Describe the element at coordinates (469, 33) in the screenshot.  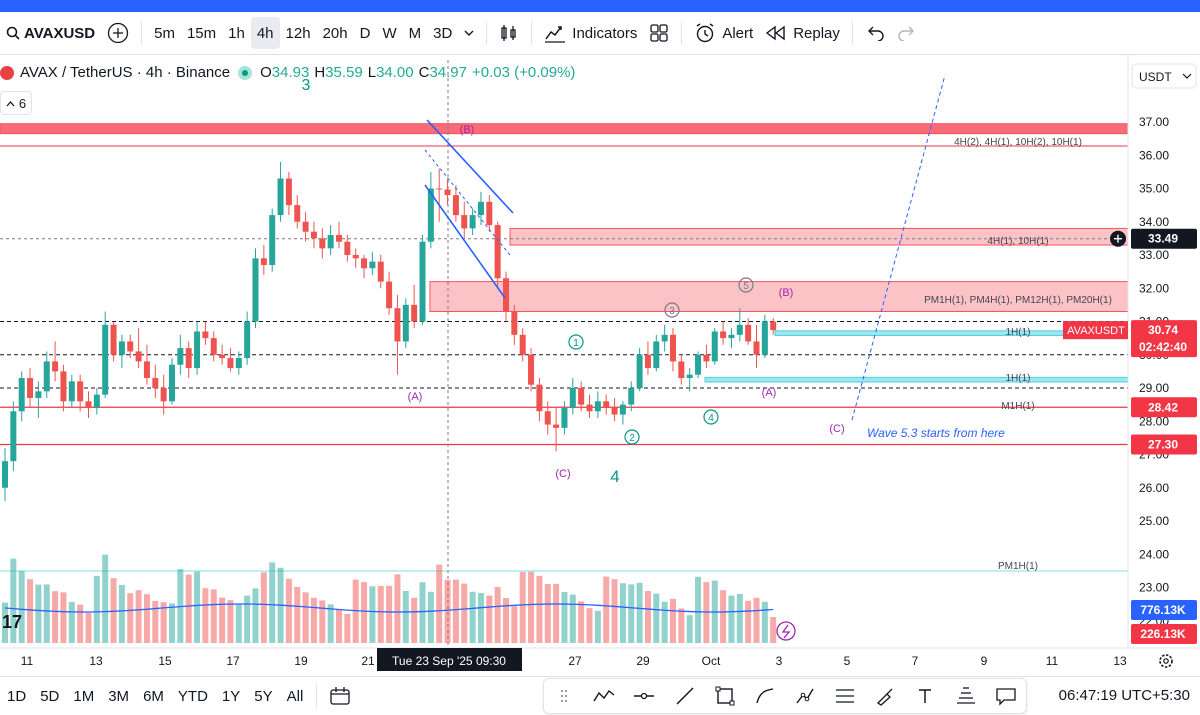
I see `interval-dropdown` at that location.